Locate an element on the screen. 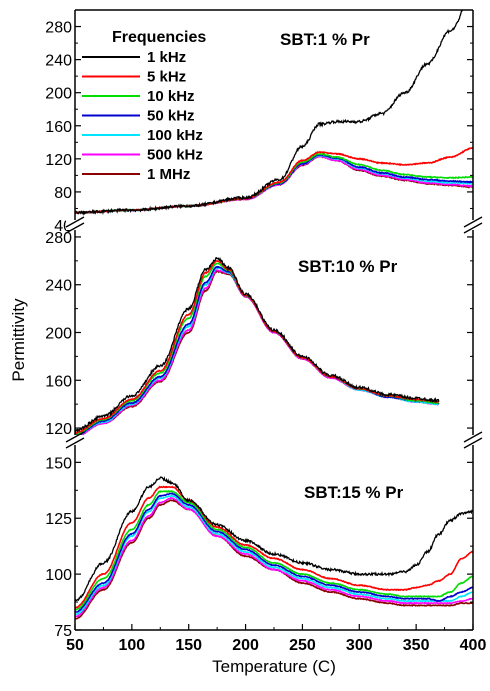  panel-title: SBT:15 % Pr is located at coordinates (354, 492).